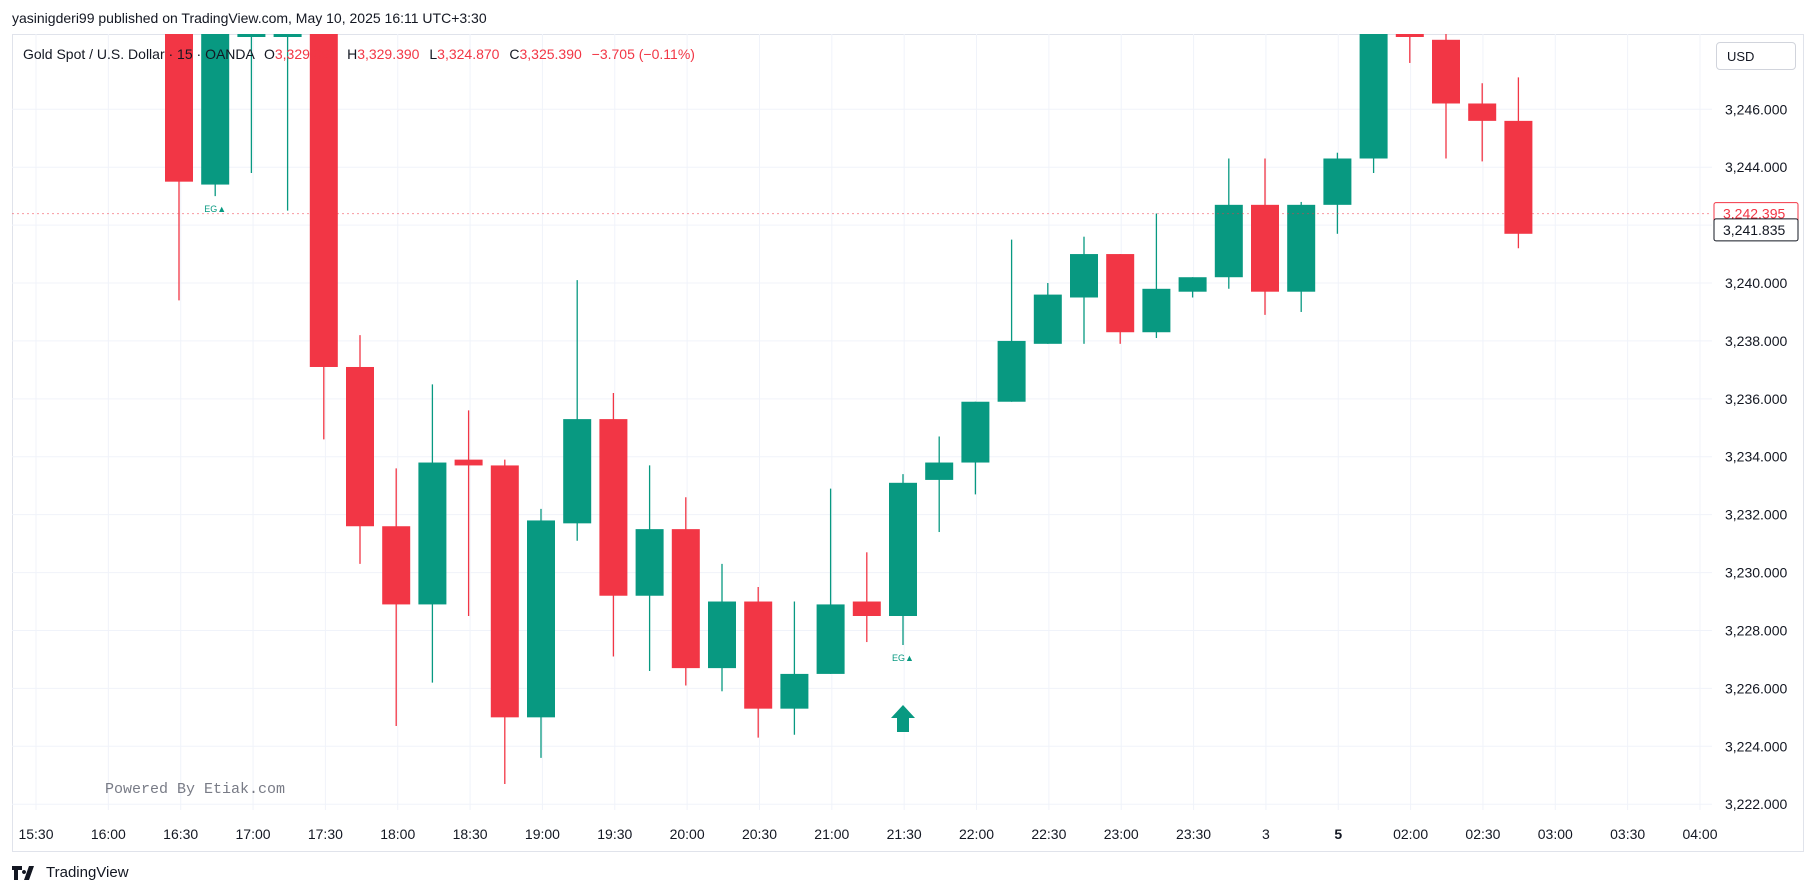  What do you see at coordinates (1756, 688) in the screenshot?
I see `y-tick-label: 3,226.000` at bounding box center [1756, 688].